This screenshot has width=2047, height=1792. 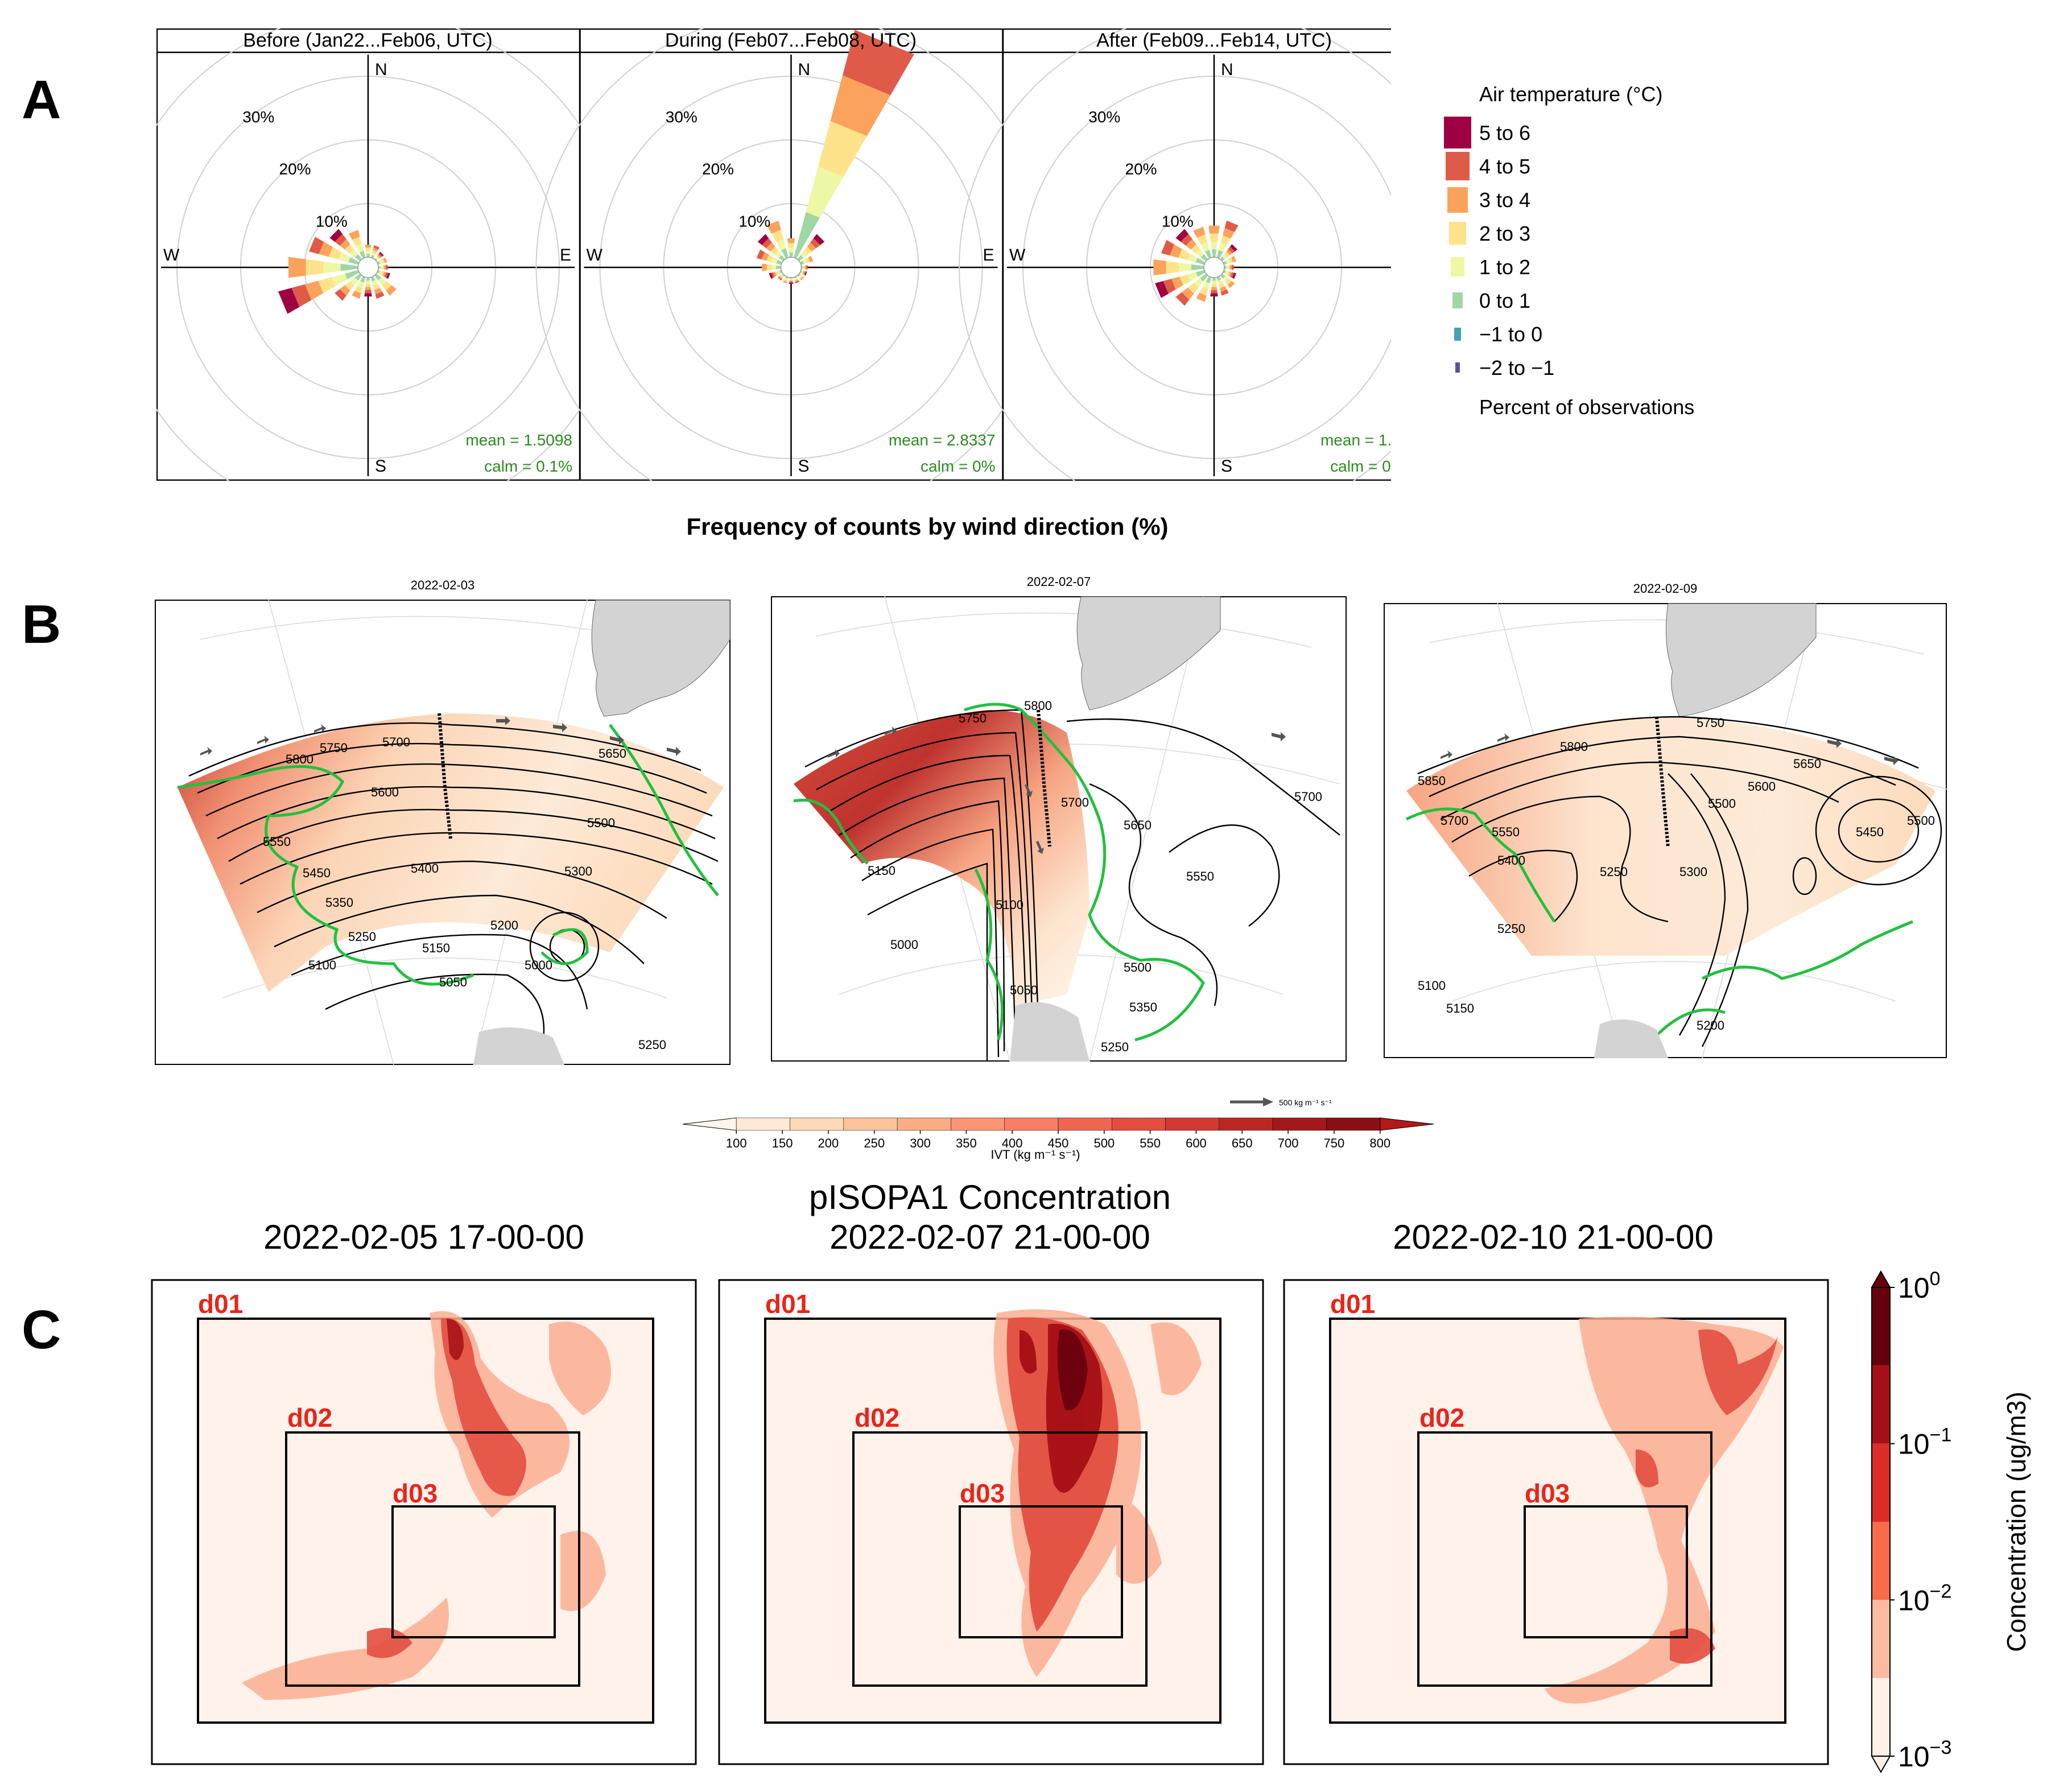 I want to click on conc-map-2: d01 d02 d03, so click(x=991, y=1522).